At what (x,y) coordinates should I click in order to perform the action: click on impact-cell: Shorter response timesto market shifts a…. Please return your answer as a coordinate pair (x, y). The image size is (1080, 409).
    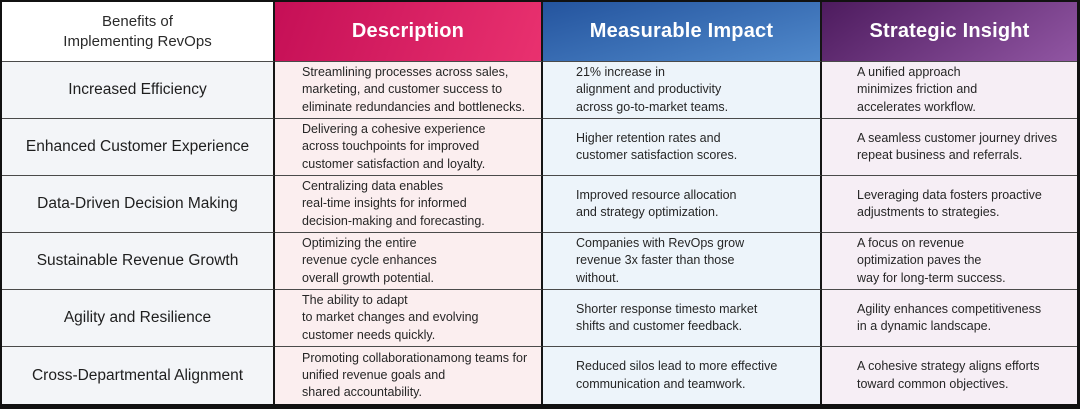
    Looking at the image, I should click on (682, 318).